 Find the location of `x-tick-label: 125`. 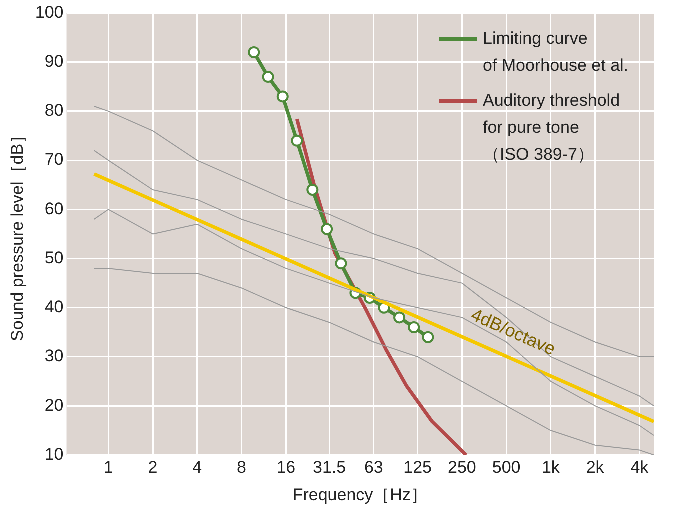

x-tick-label: 125 is located at coordinates (418, 468).